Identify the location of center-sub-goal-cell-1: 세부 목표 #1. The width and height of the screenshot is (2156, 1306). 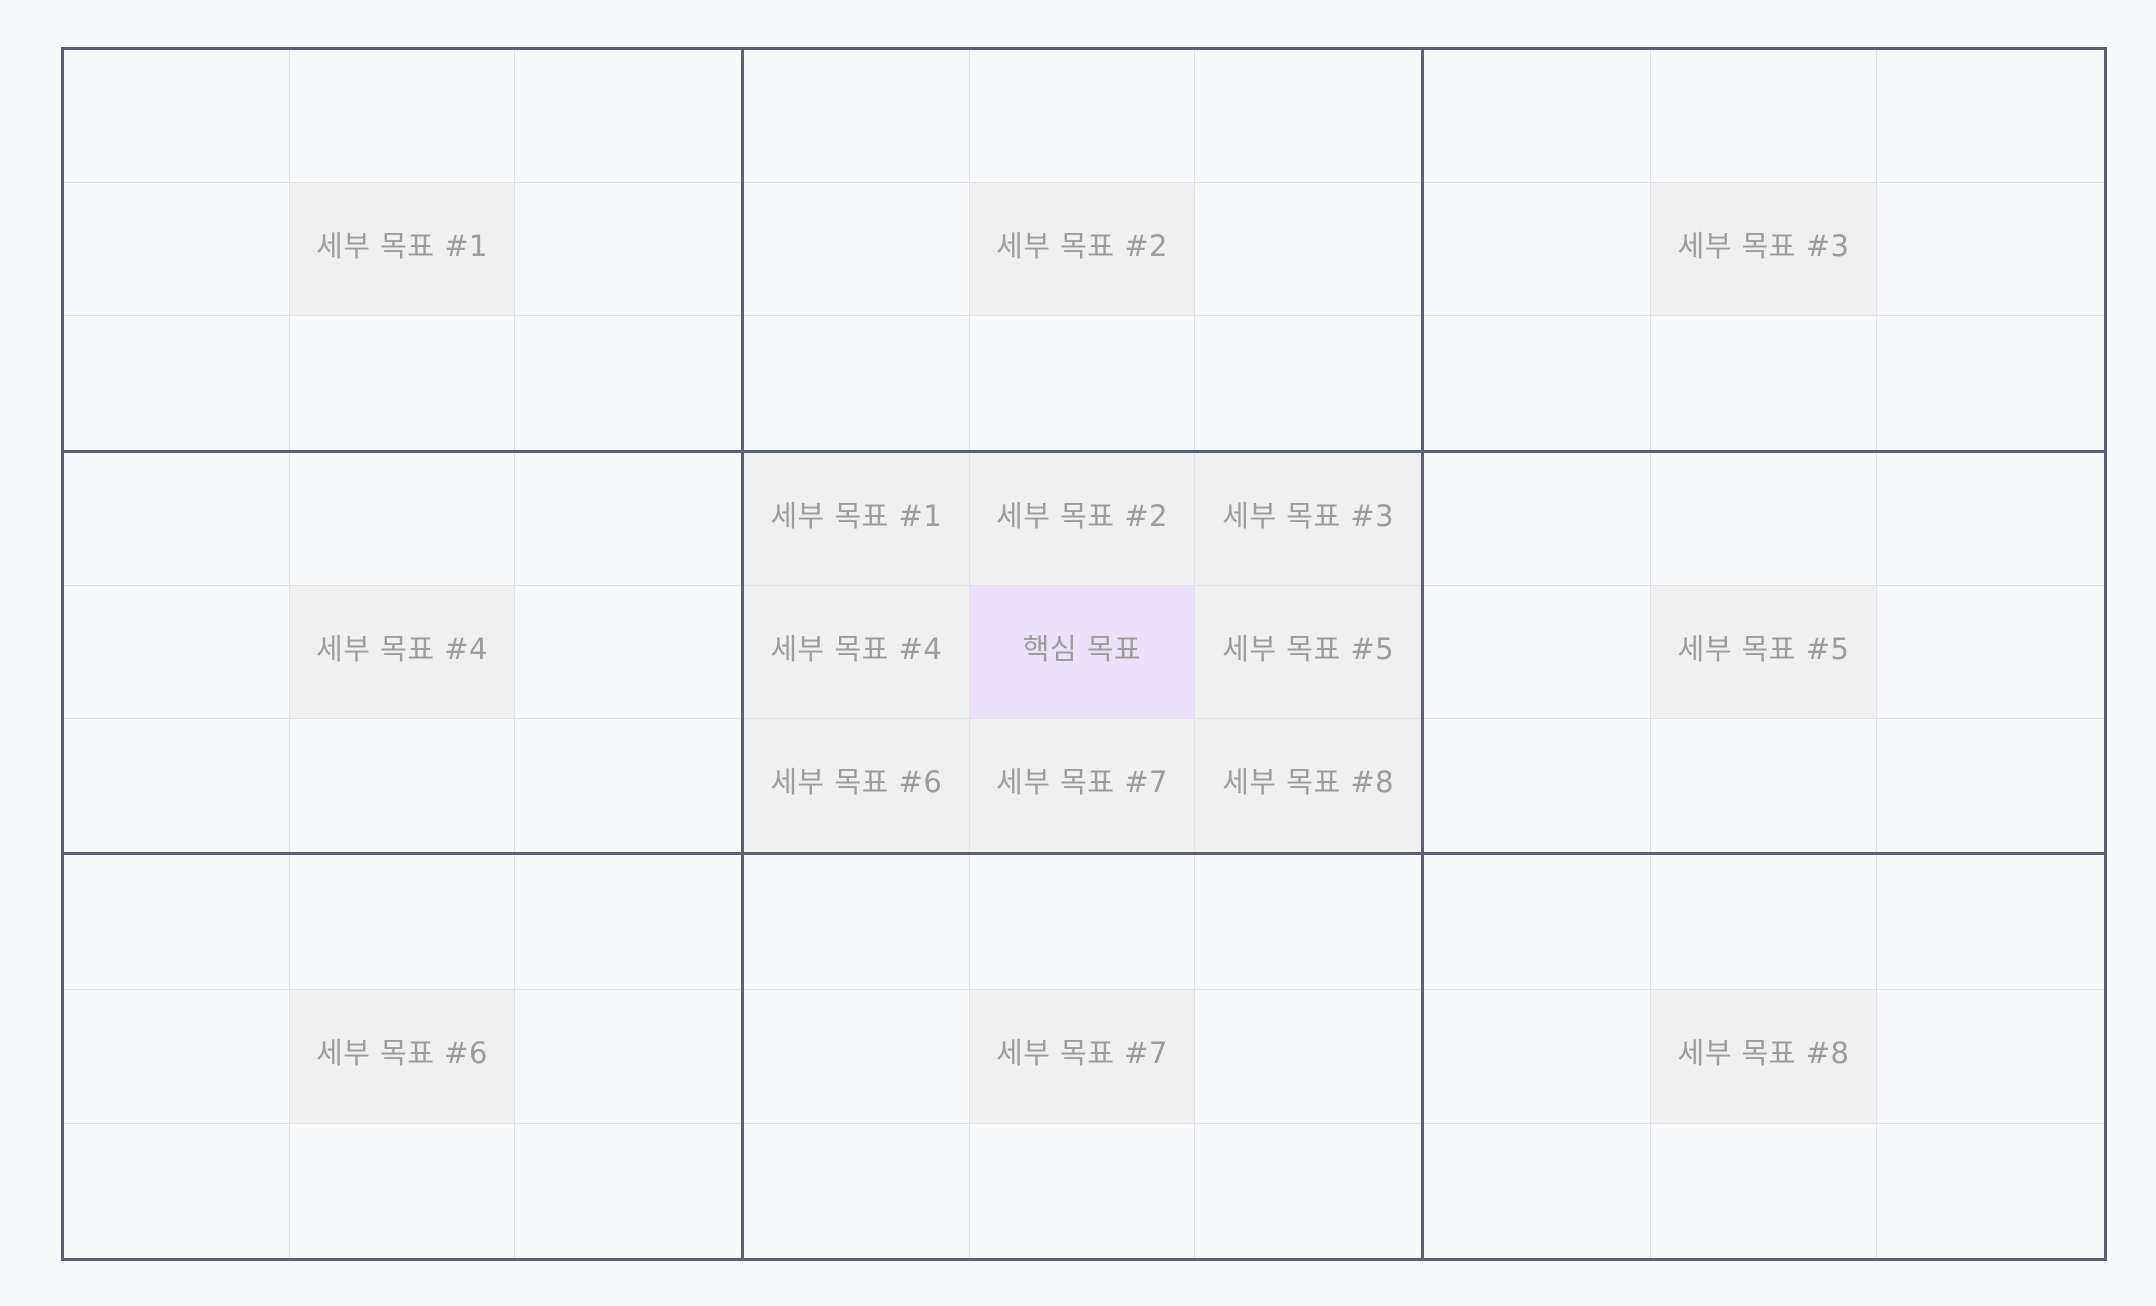
(857, 519).